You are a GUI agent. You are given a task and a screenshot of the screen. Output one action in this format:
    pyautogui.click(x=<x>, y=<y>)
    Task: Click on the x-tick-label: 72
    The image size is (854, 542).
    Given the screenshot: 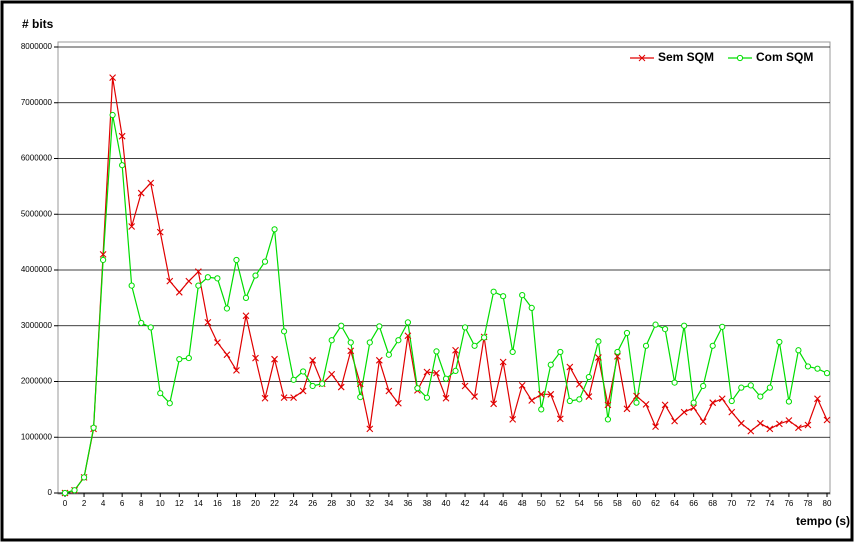 What is the action you would take?
    pyautogui.click(x=750, y=503)
    